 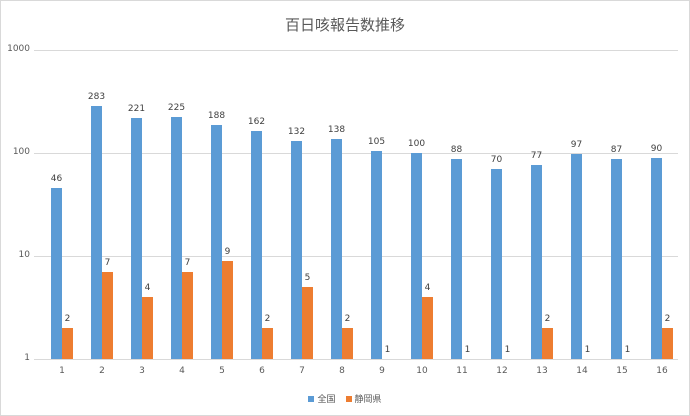 I want to click on x-tick-label: 4, so click(x=182, y=371).